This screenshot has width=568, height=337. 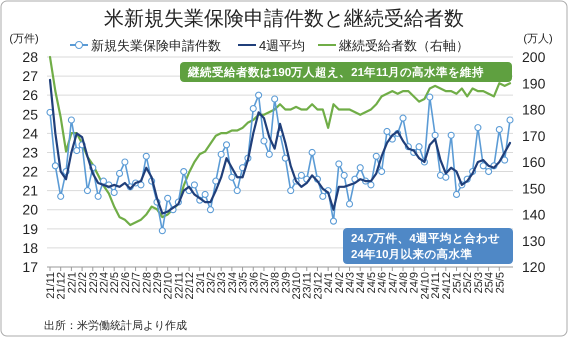 What do you see at coordinates (158, 283) in the screenshot?
I see `x-tick-label: 22/9` at bounding box center [158, 283].